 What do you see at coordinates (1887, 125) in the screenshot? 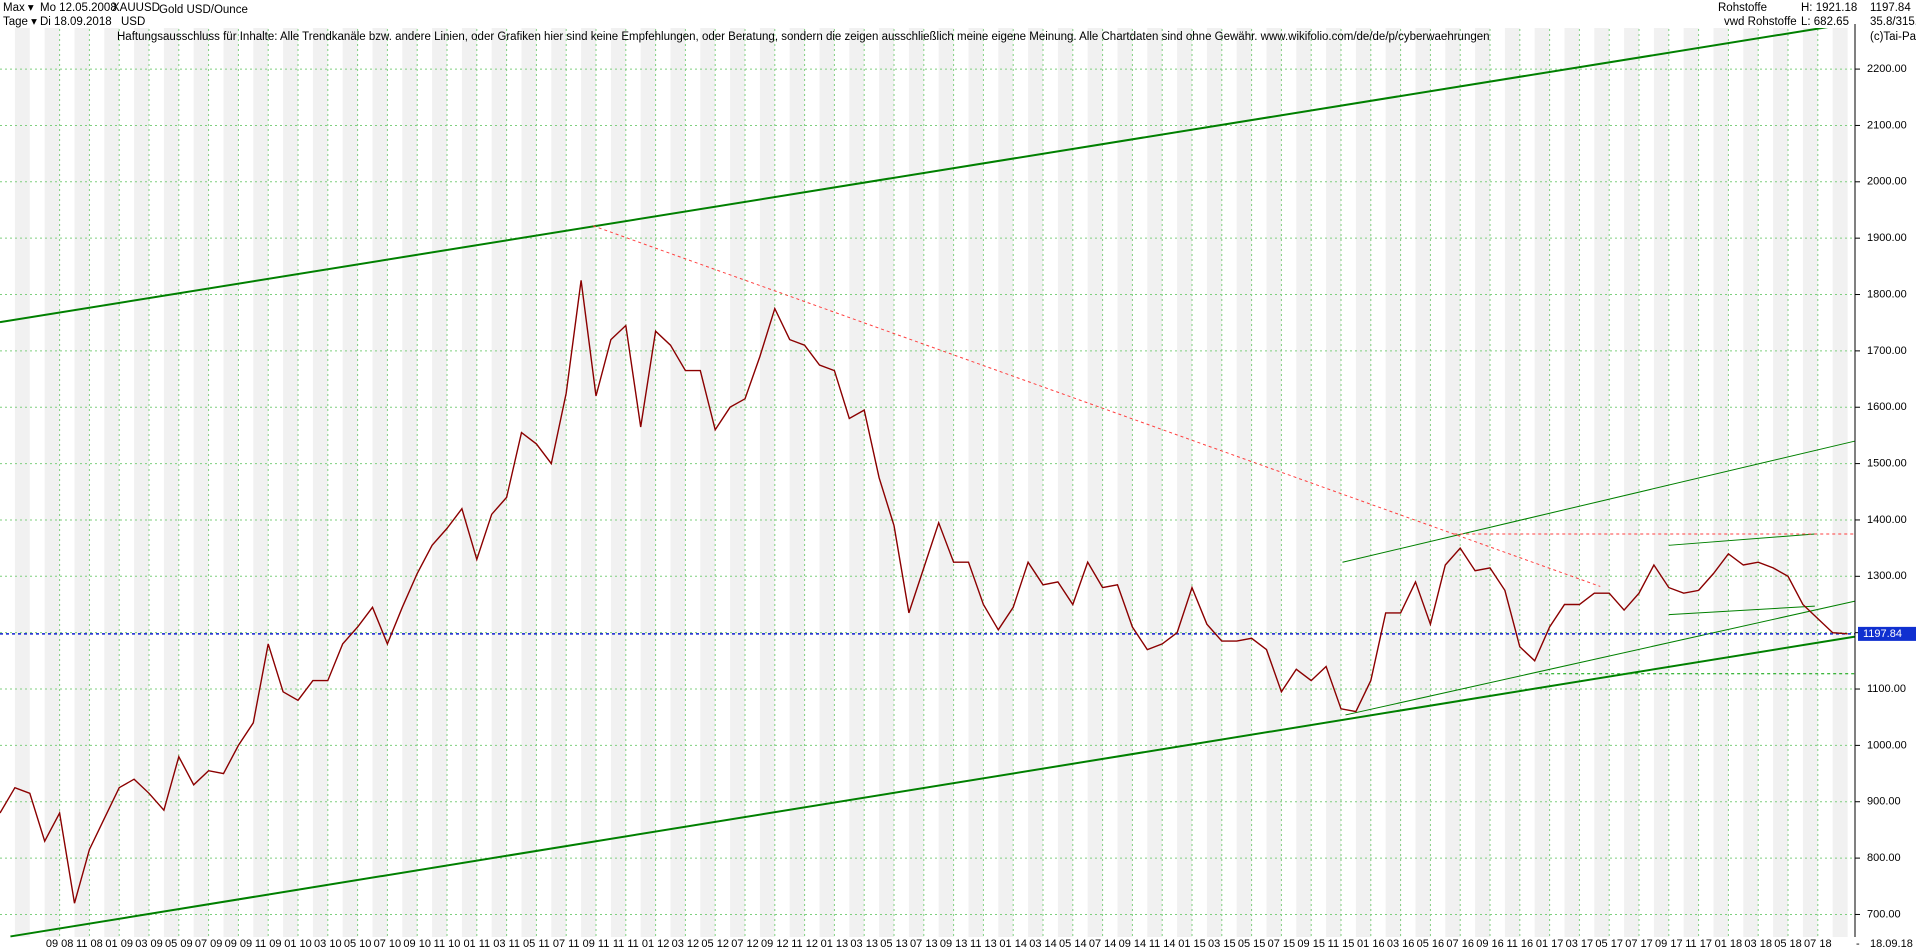
I see `y-tick-label: 2100.00` at bounding box center [1887, 125].